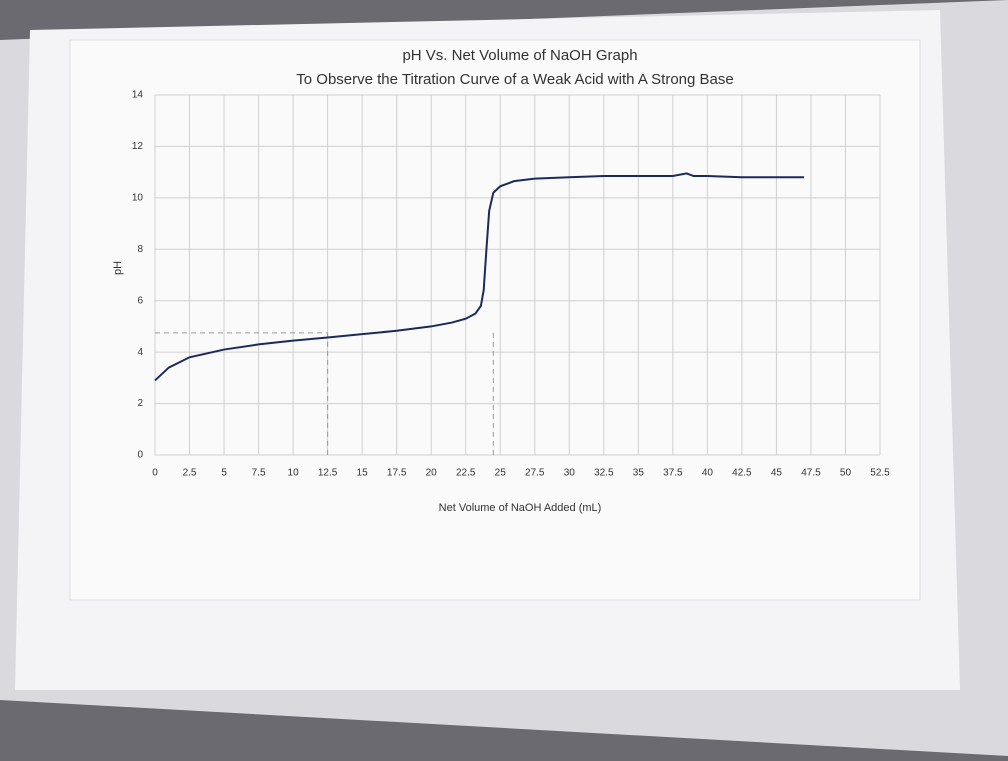  Describe the element at coordinates (190, 473) in the screenshot. I see `x-tick-label: 2.5` at that location.